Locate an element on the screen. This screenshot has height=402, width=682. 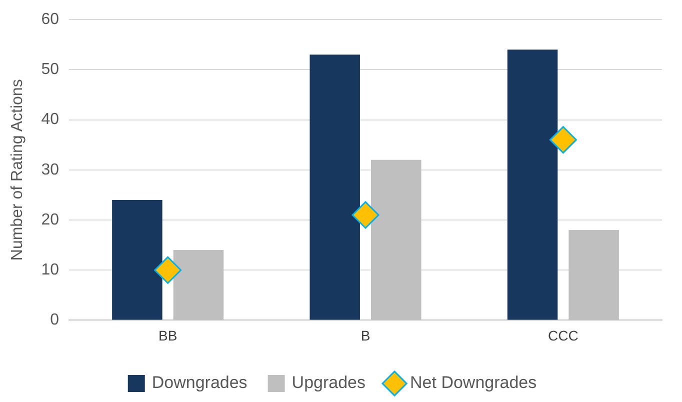
y-tick-label: 0 is located at coordinates (55, 320).